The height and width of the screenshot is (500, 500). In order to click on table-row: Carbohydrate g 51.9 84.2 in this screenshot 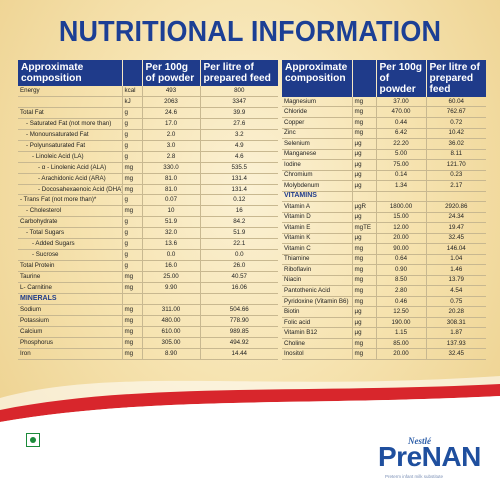, I will do `click(148, 222)`.